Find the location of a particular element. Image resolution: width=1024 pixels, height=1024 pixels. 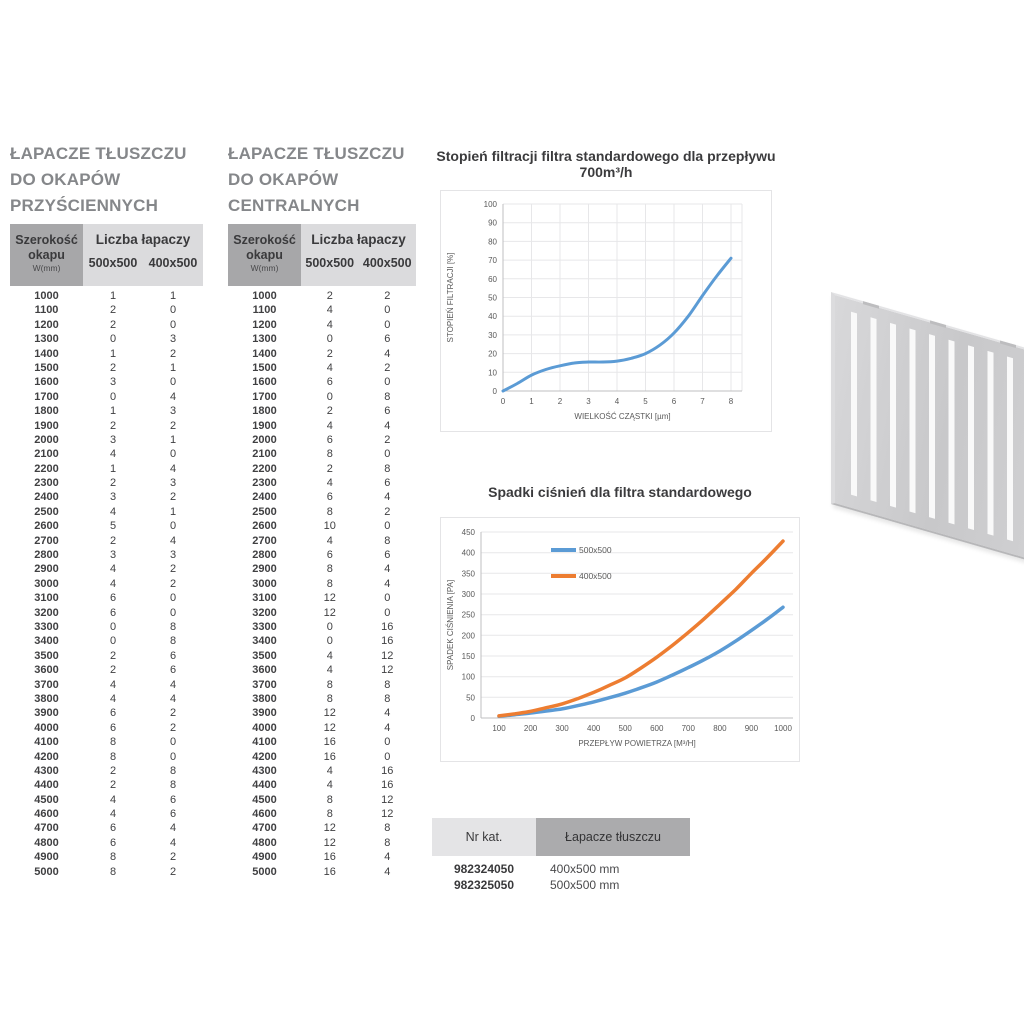

cell-hood-width: 4300 is located at coordinates (264, 770).